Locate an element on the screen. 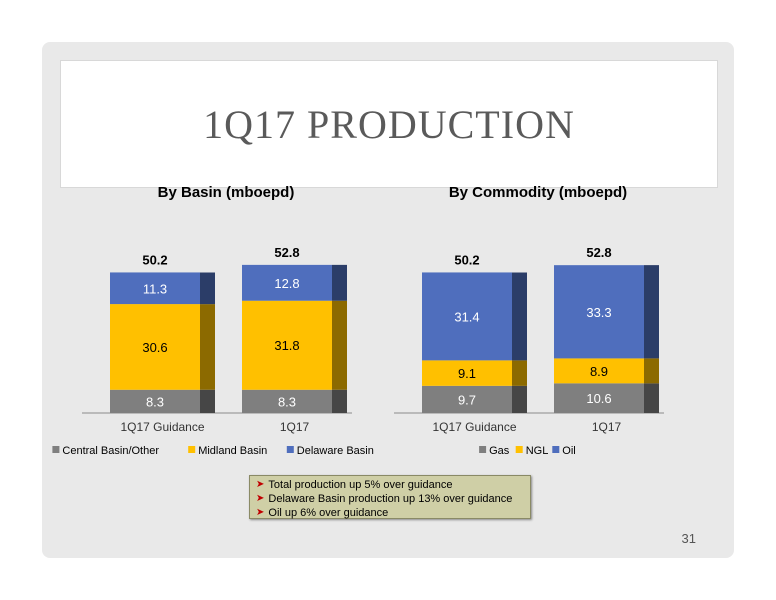  chart-title: By Commodity (mboepd) is located at coordinates (538, 192).